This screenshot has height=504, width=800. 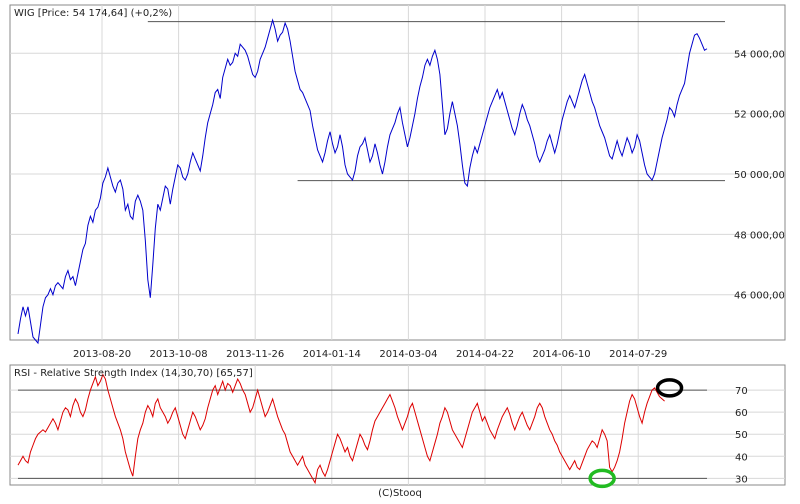 I want to click on x-tick-label: 2013-11-26, so click(x=255, y=354).